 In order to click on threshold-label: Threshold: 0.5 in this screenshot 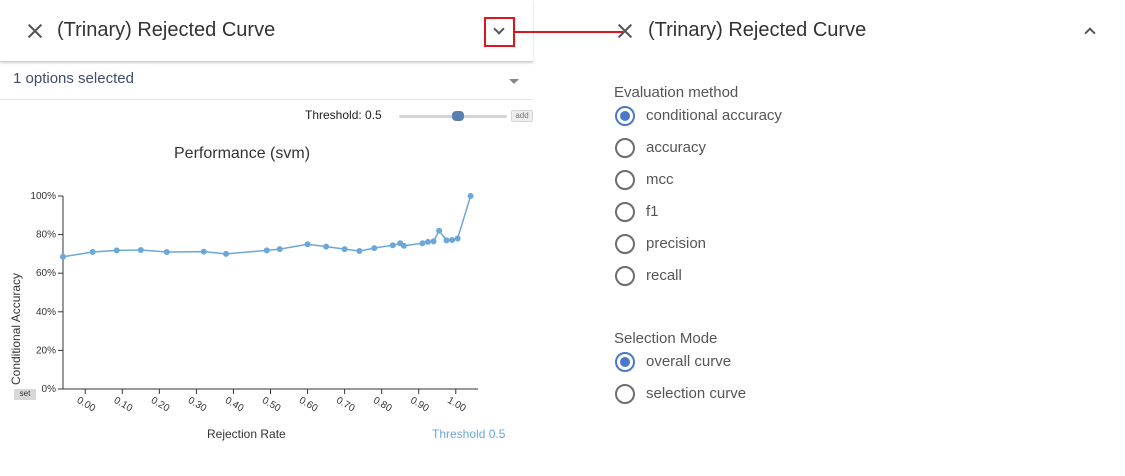, I will do `click(343, 115)`.